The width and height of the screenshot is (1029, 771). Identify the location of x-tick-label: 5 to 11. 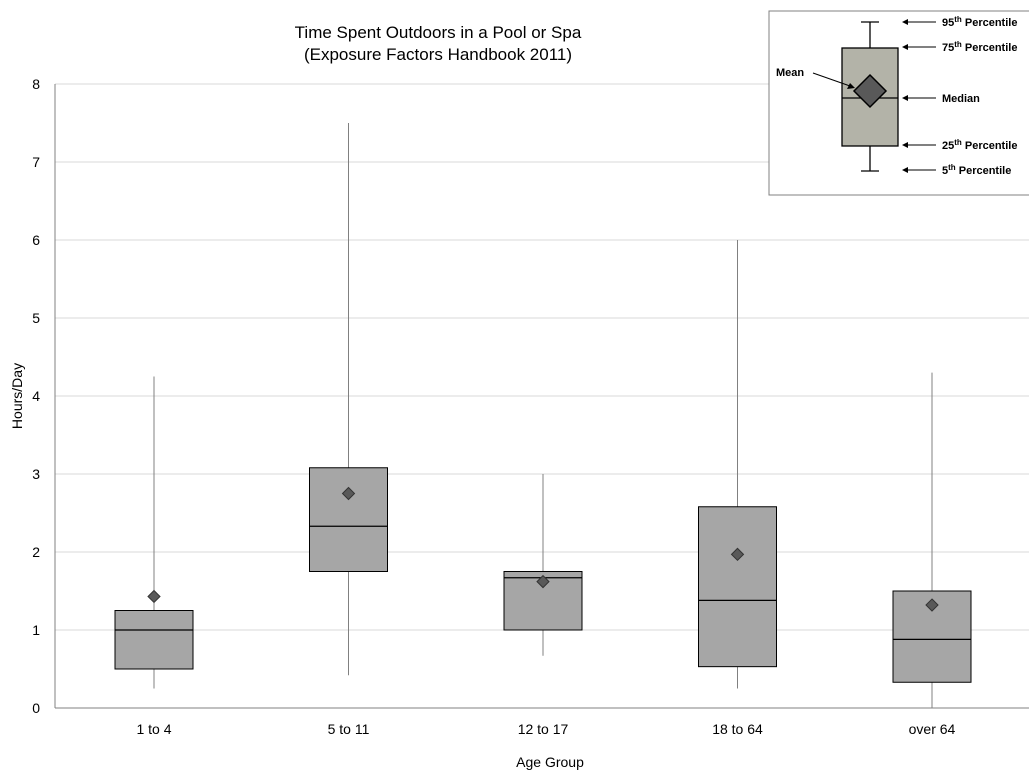
(349, 729).